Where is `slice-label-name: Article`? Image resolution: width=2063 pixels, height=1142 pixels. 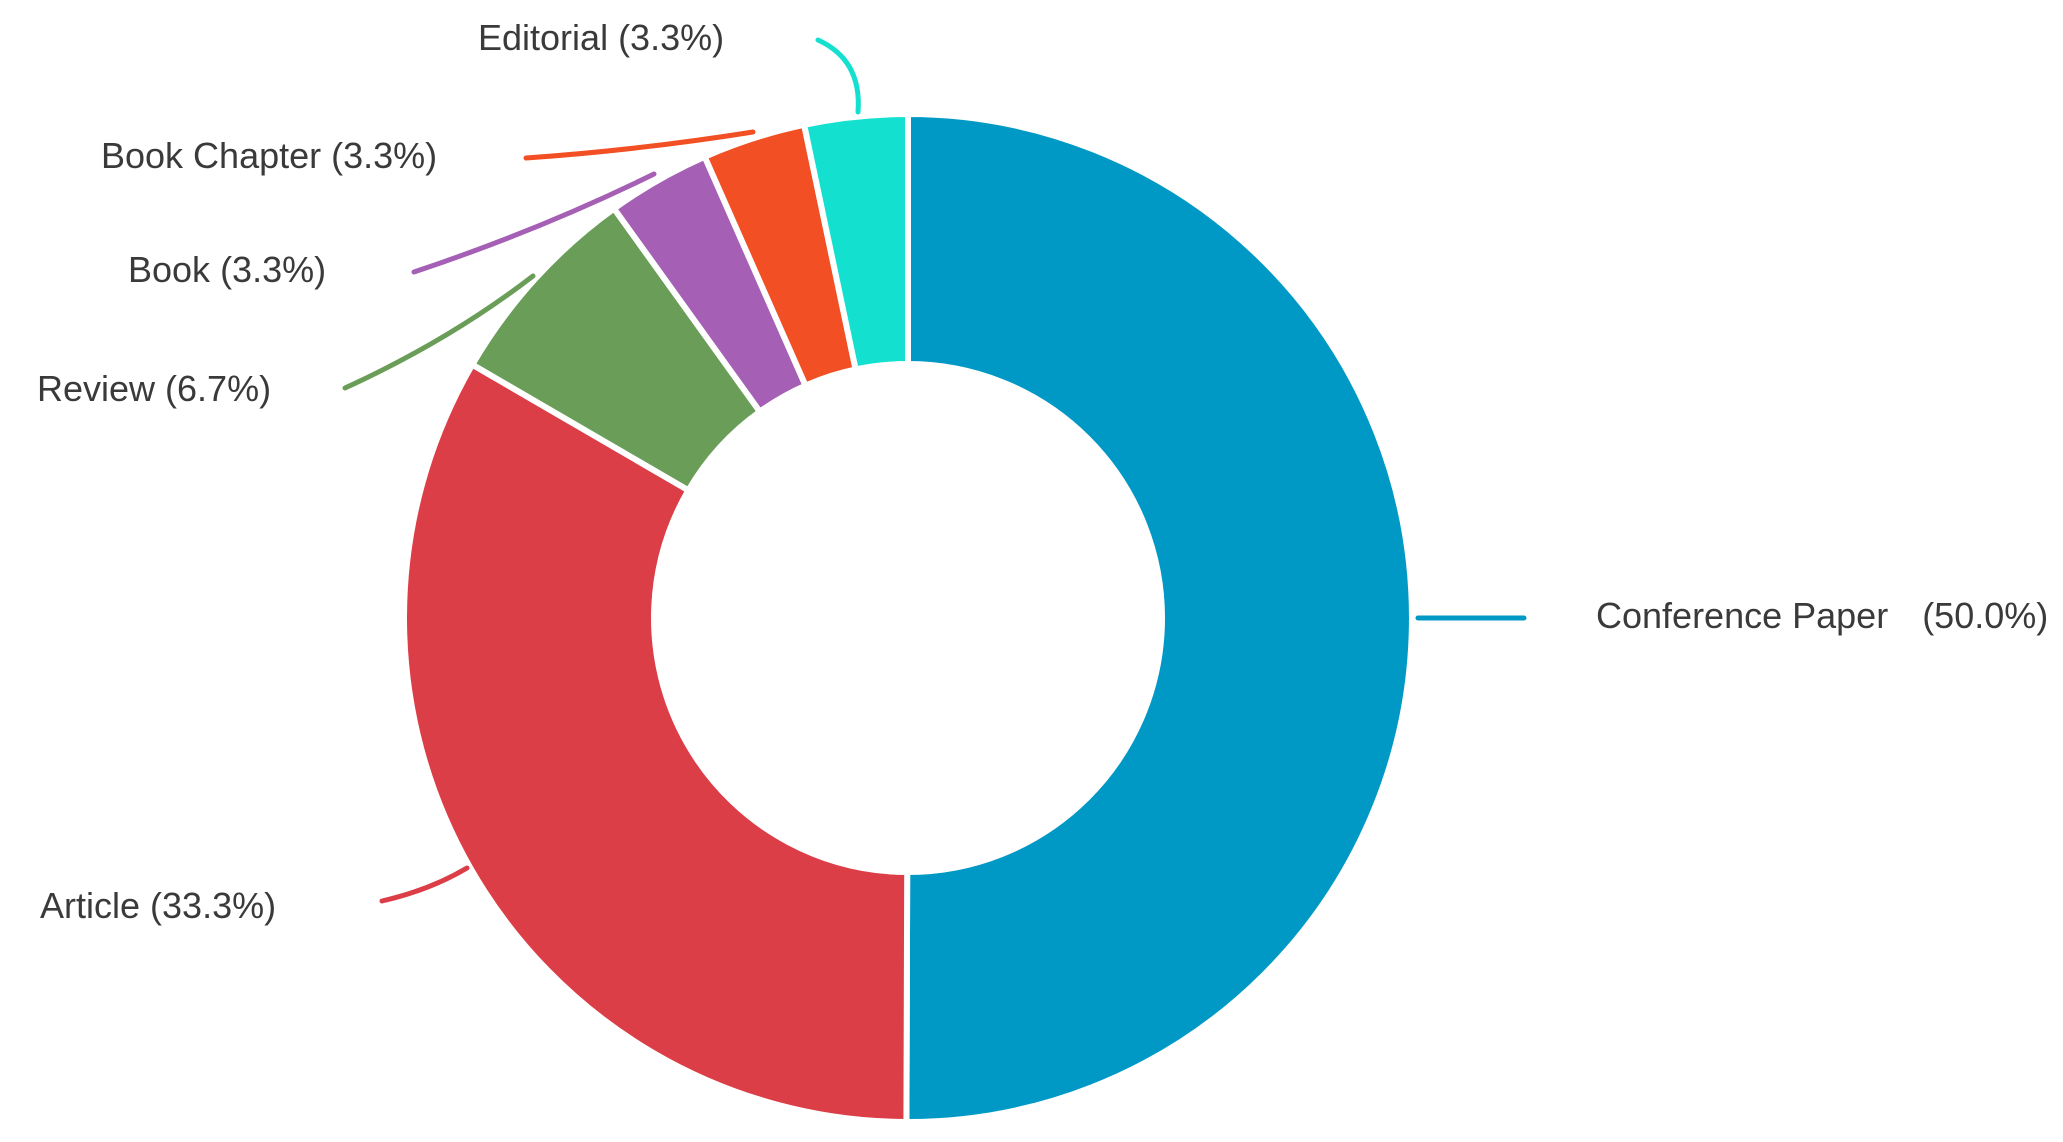 slice-label-name: Article is located at coordinates (90, 905).